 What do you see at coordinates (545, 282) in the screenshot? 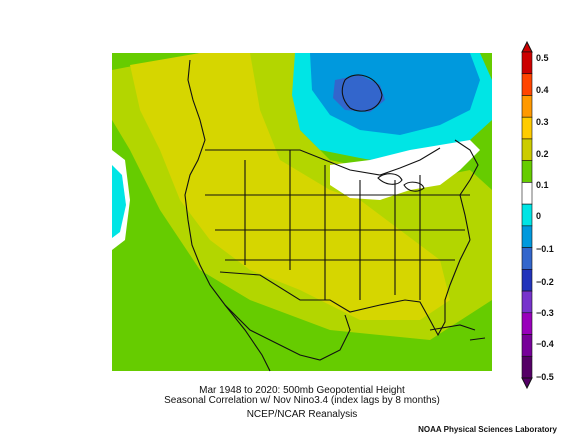
I see `colorbar-tick-label: −0.2` at bounding box center [545, 282].